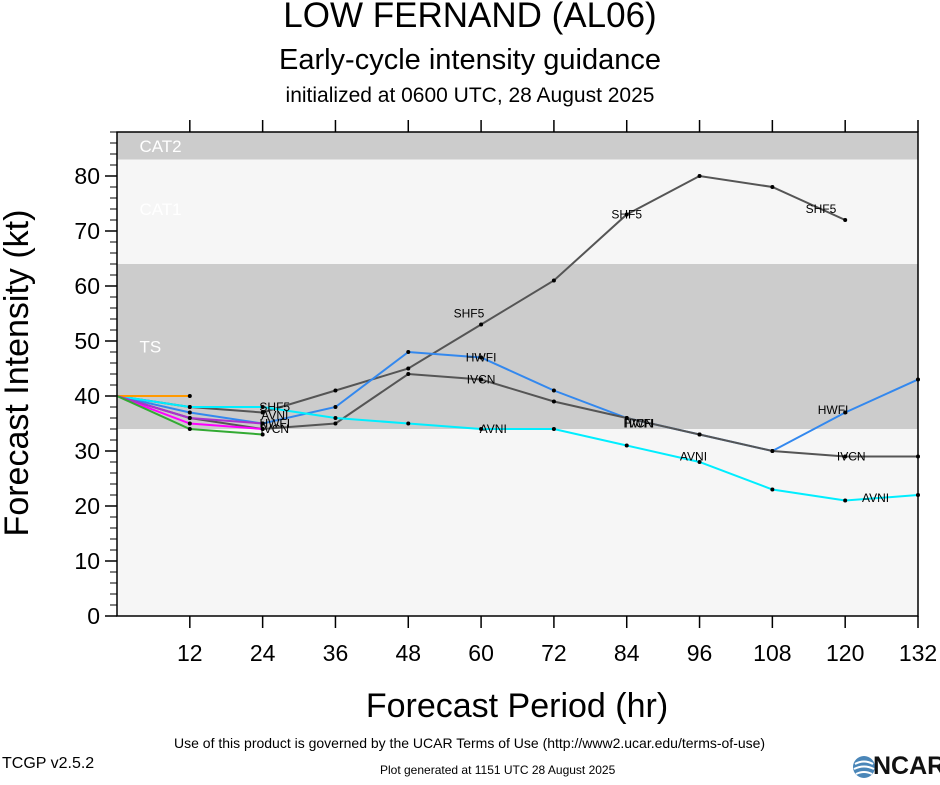 Image resolution: width=940 pixels, height=785 pixels. What do you see at coordinates (87, 286) in the screenshot?
I see `y-tick-label: 60` at bounding box center [87, 286].